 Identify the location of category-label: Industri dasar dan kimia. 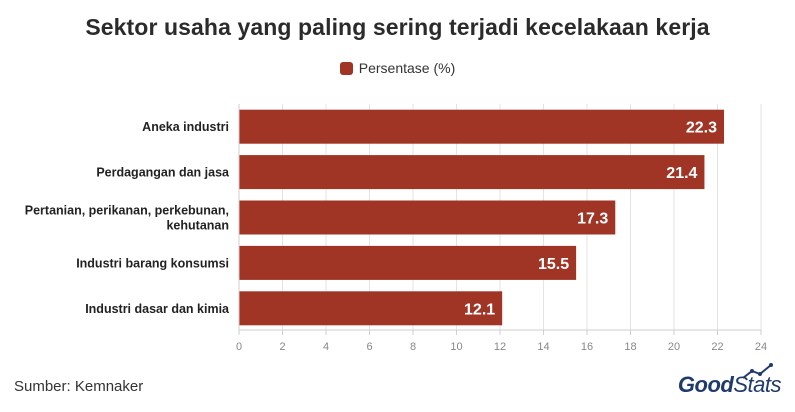
(157, 309).